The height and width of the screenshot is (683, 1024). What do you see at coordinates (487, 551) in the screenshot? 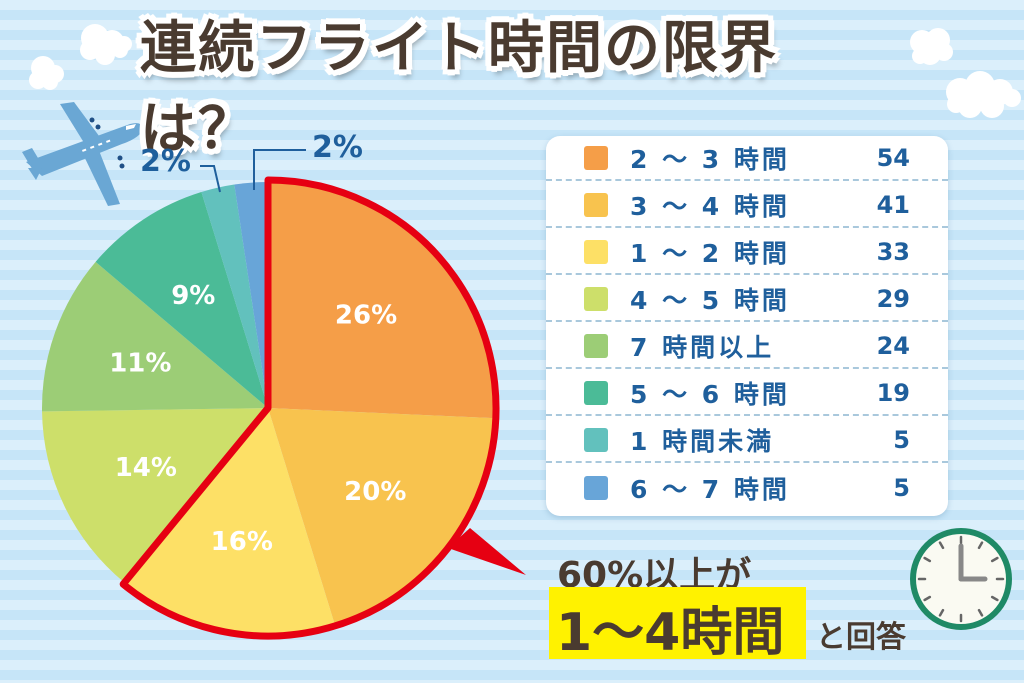
I see `callout-pointer` at bounding box center [487, 551].